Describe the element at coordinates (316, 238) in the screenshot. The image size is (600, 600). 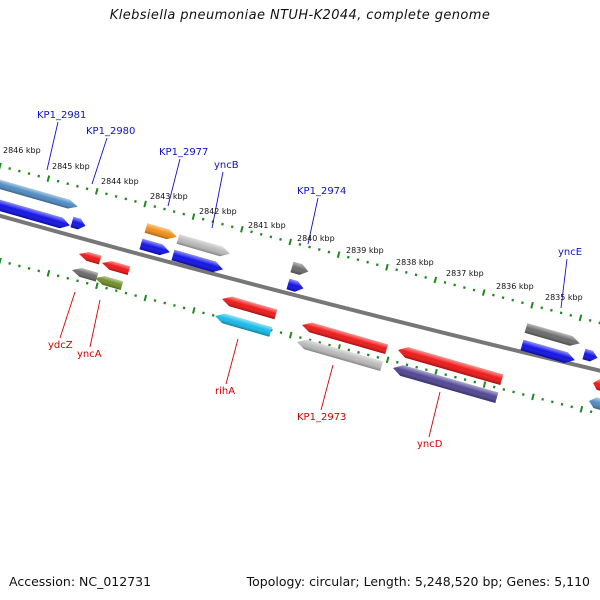
I see `scale-label: 2840 kbp` at that location.